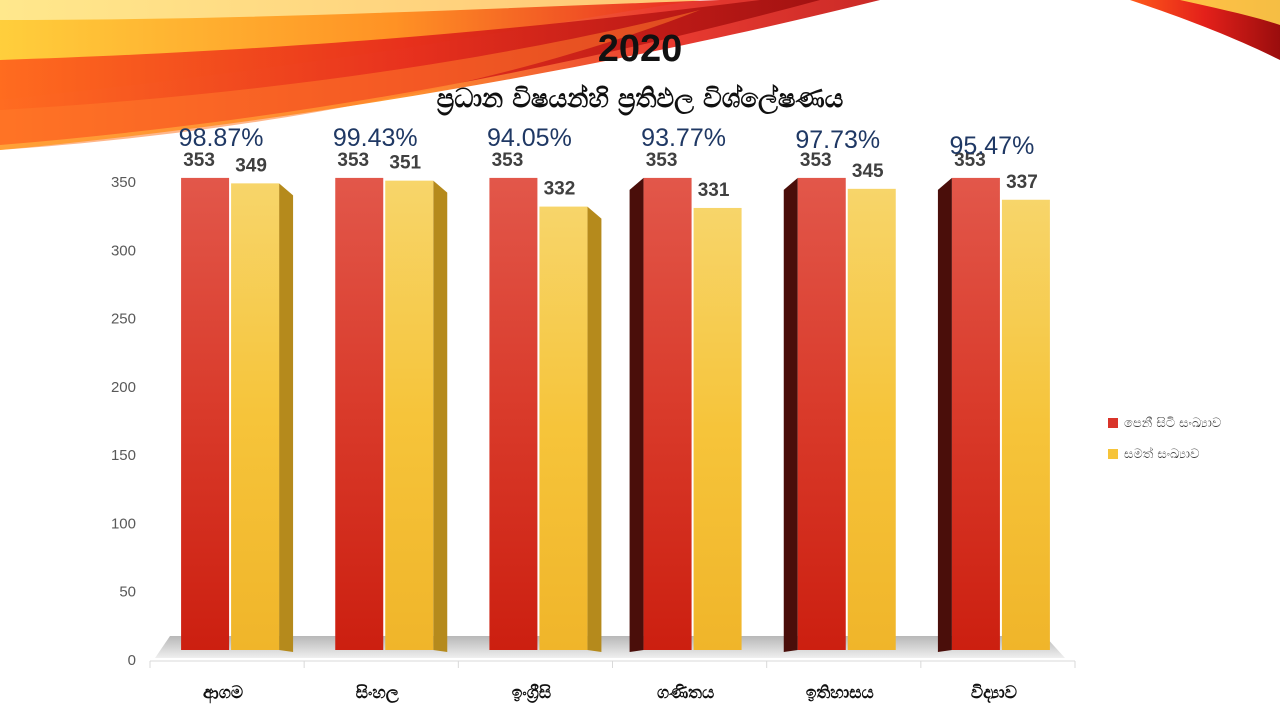 Image resolution: width=1280 pixels, height=720 pixels. Describe the element at coordinates (1173, 423) in the screenshot. I see `legend-label-present: පෙනී සිටි සංඛ්‍යාව` at that location.